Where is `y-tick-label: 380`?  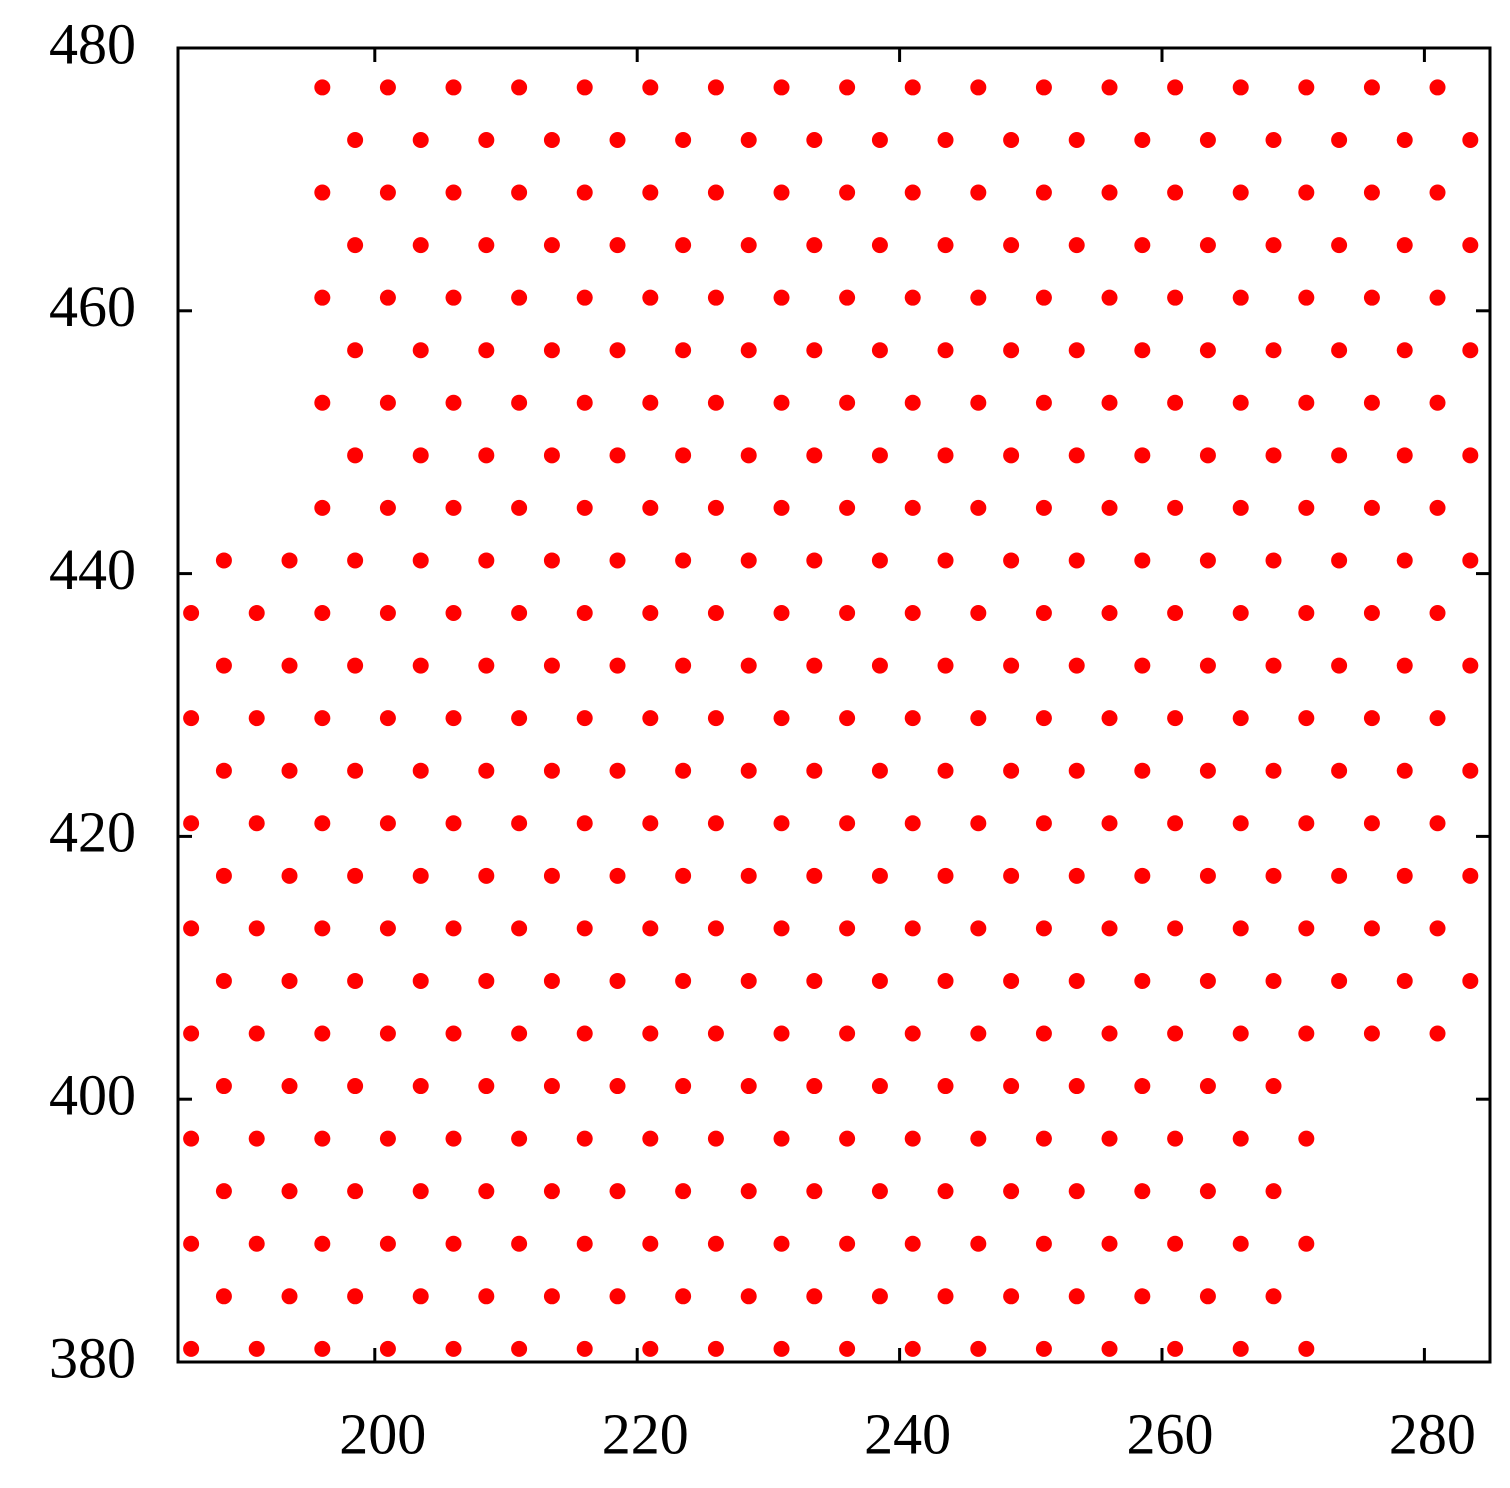 y-tick-label: 380 is located at coordinates (92, 1357).